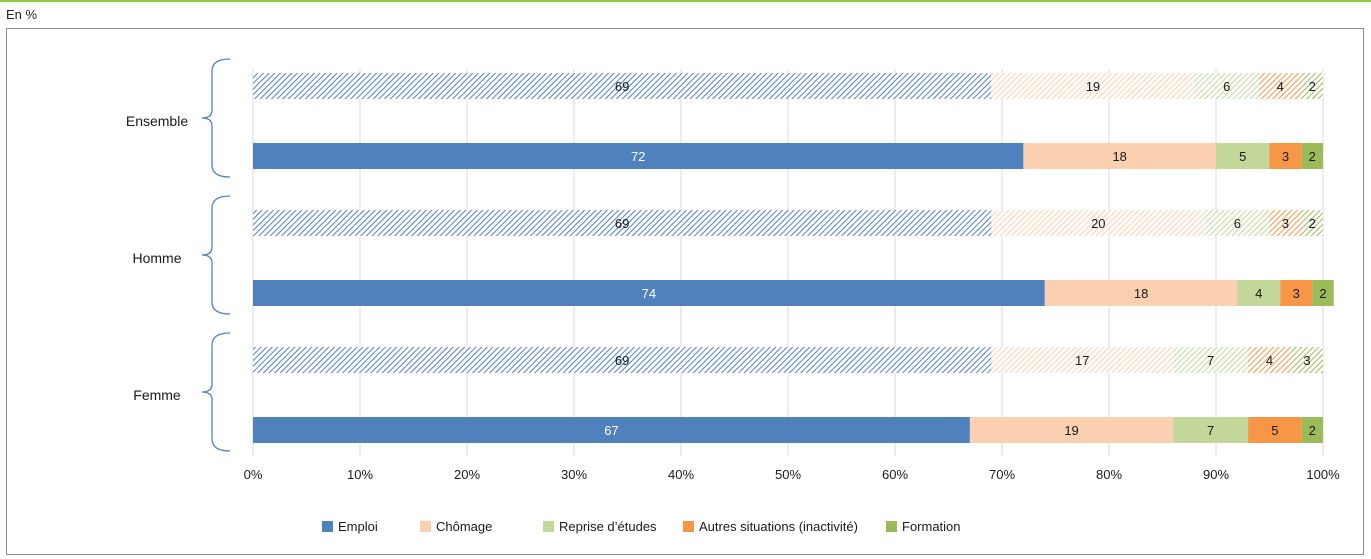  Describe the element at coordinates (360, 474) in the screenshot. I see `x-tick-label: 10%` at that location.